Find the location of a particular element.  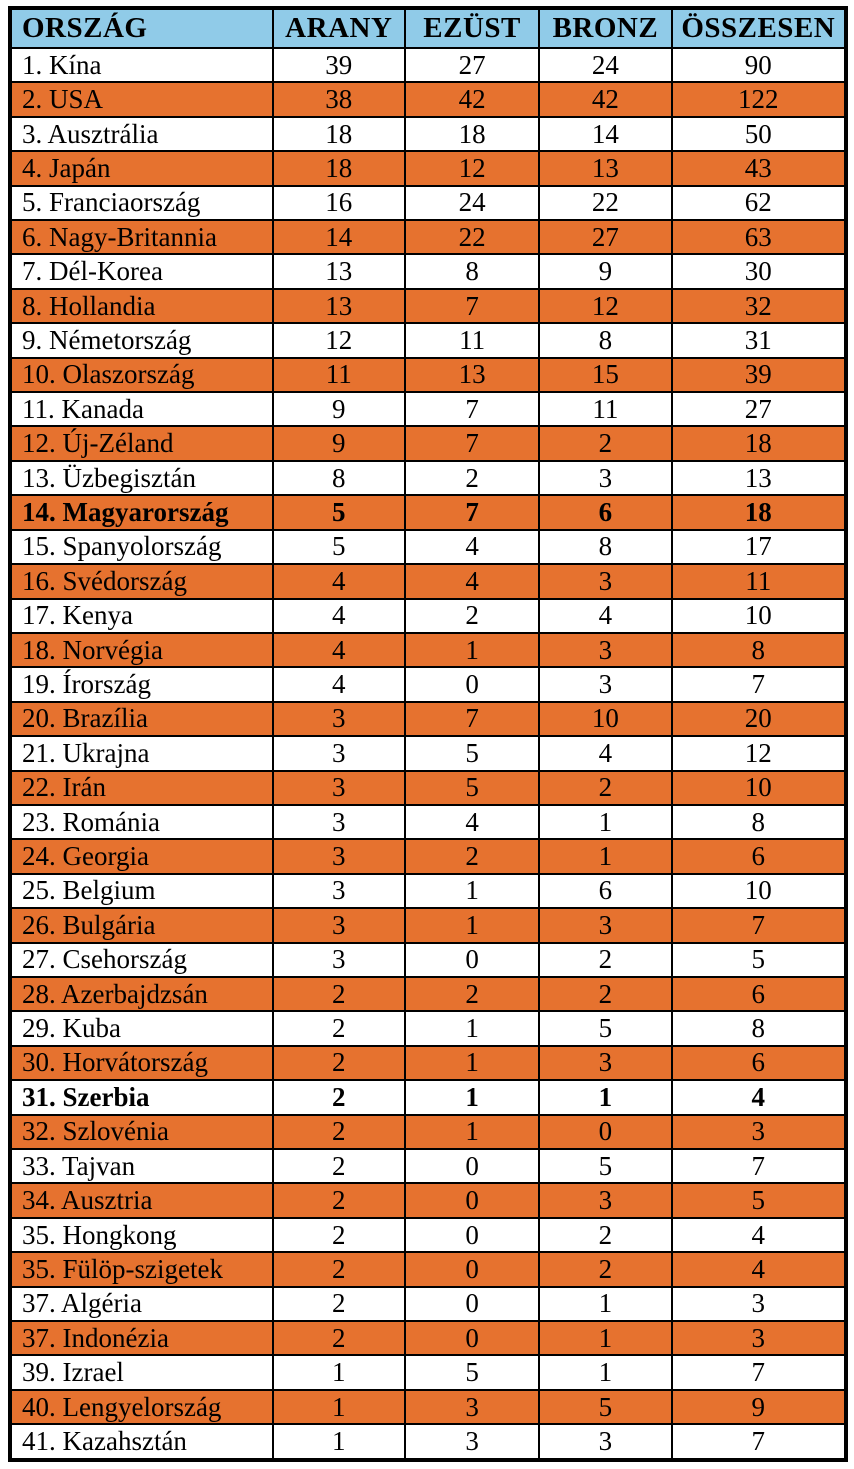

country-cell: 26. Bulgária is located at coordinates (141, 925).